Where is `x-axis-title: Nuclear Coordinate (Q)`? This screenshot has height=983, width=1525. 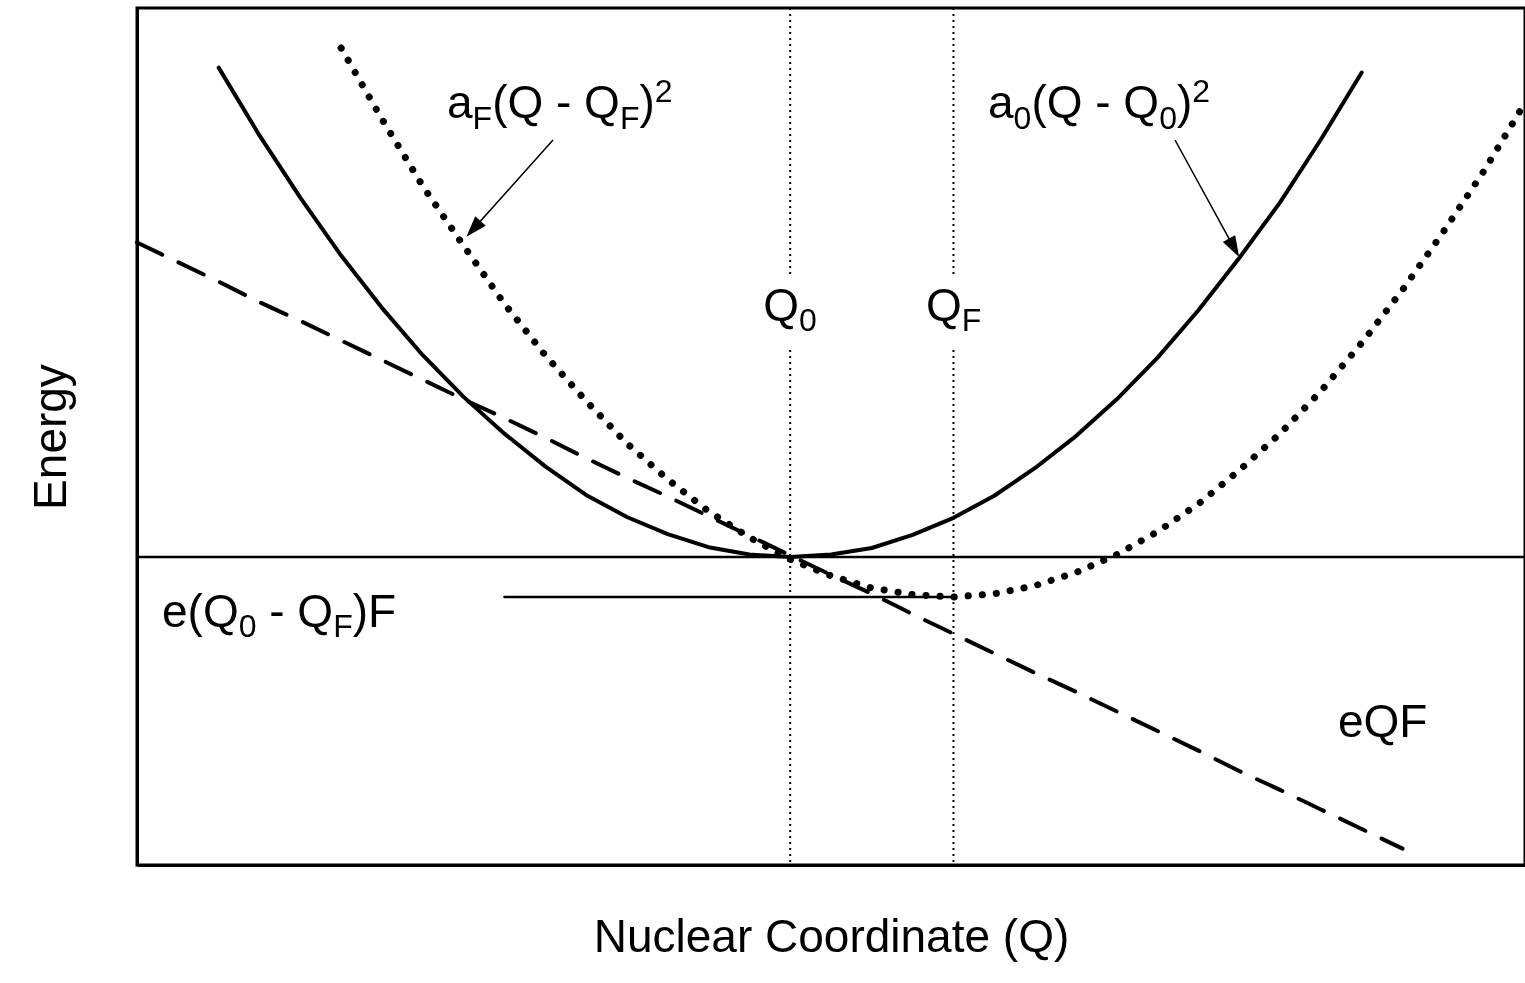 x-axis-title: Nuclear Coordinate (Q) is located at coordinates (831, 935).